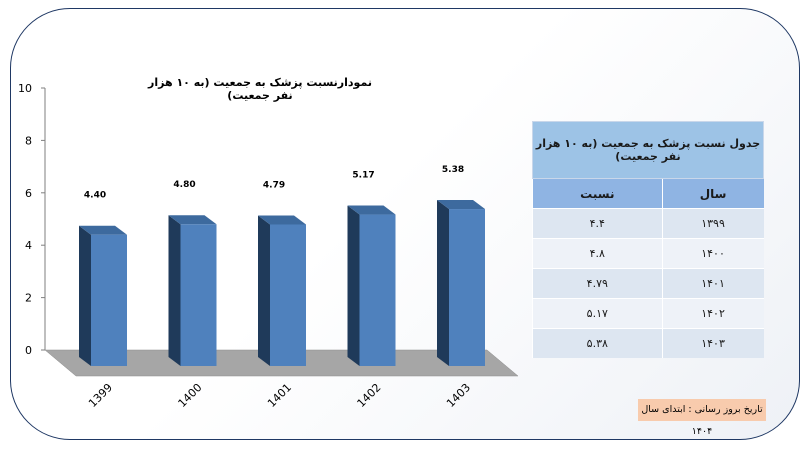  I want to click on table-cell-ratio: ۵.۱۷, so click(597, 313).